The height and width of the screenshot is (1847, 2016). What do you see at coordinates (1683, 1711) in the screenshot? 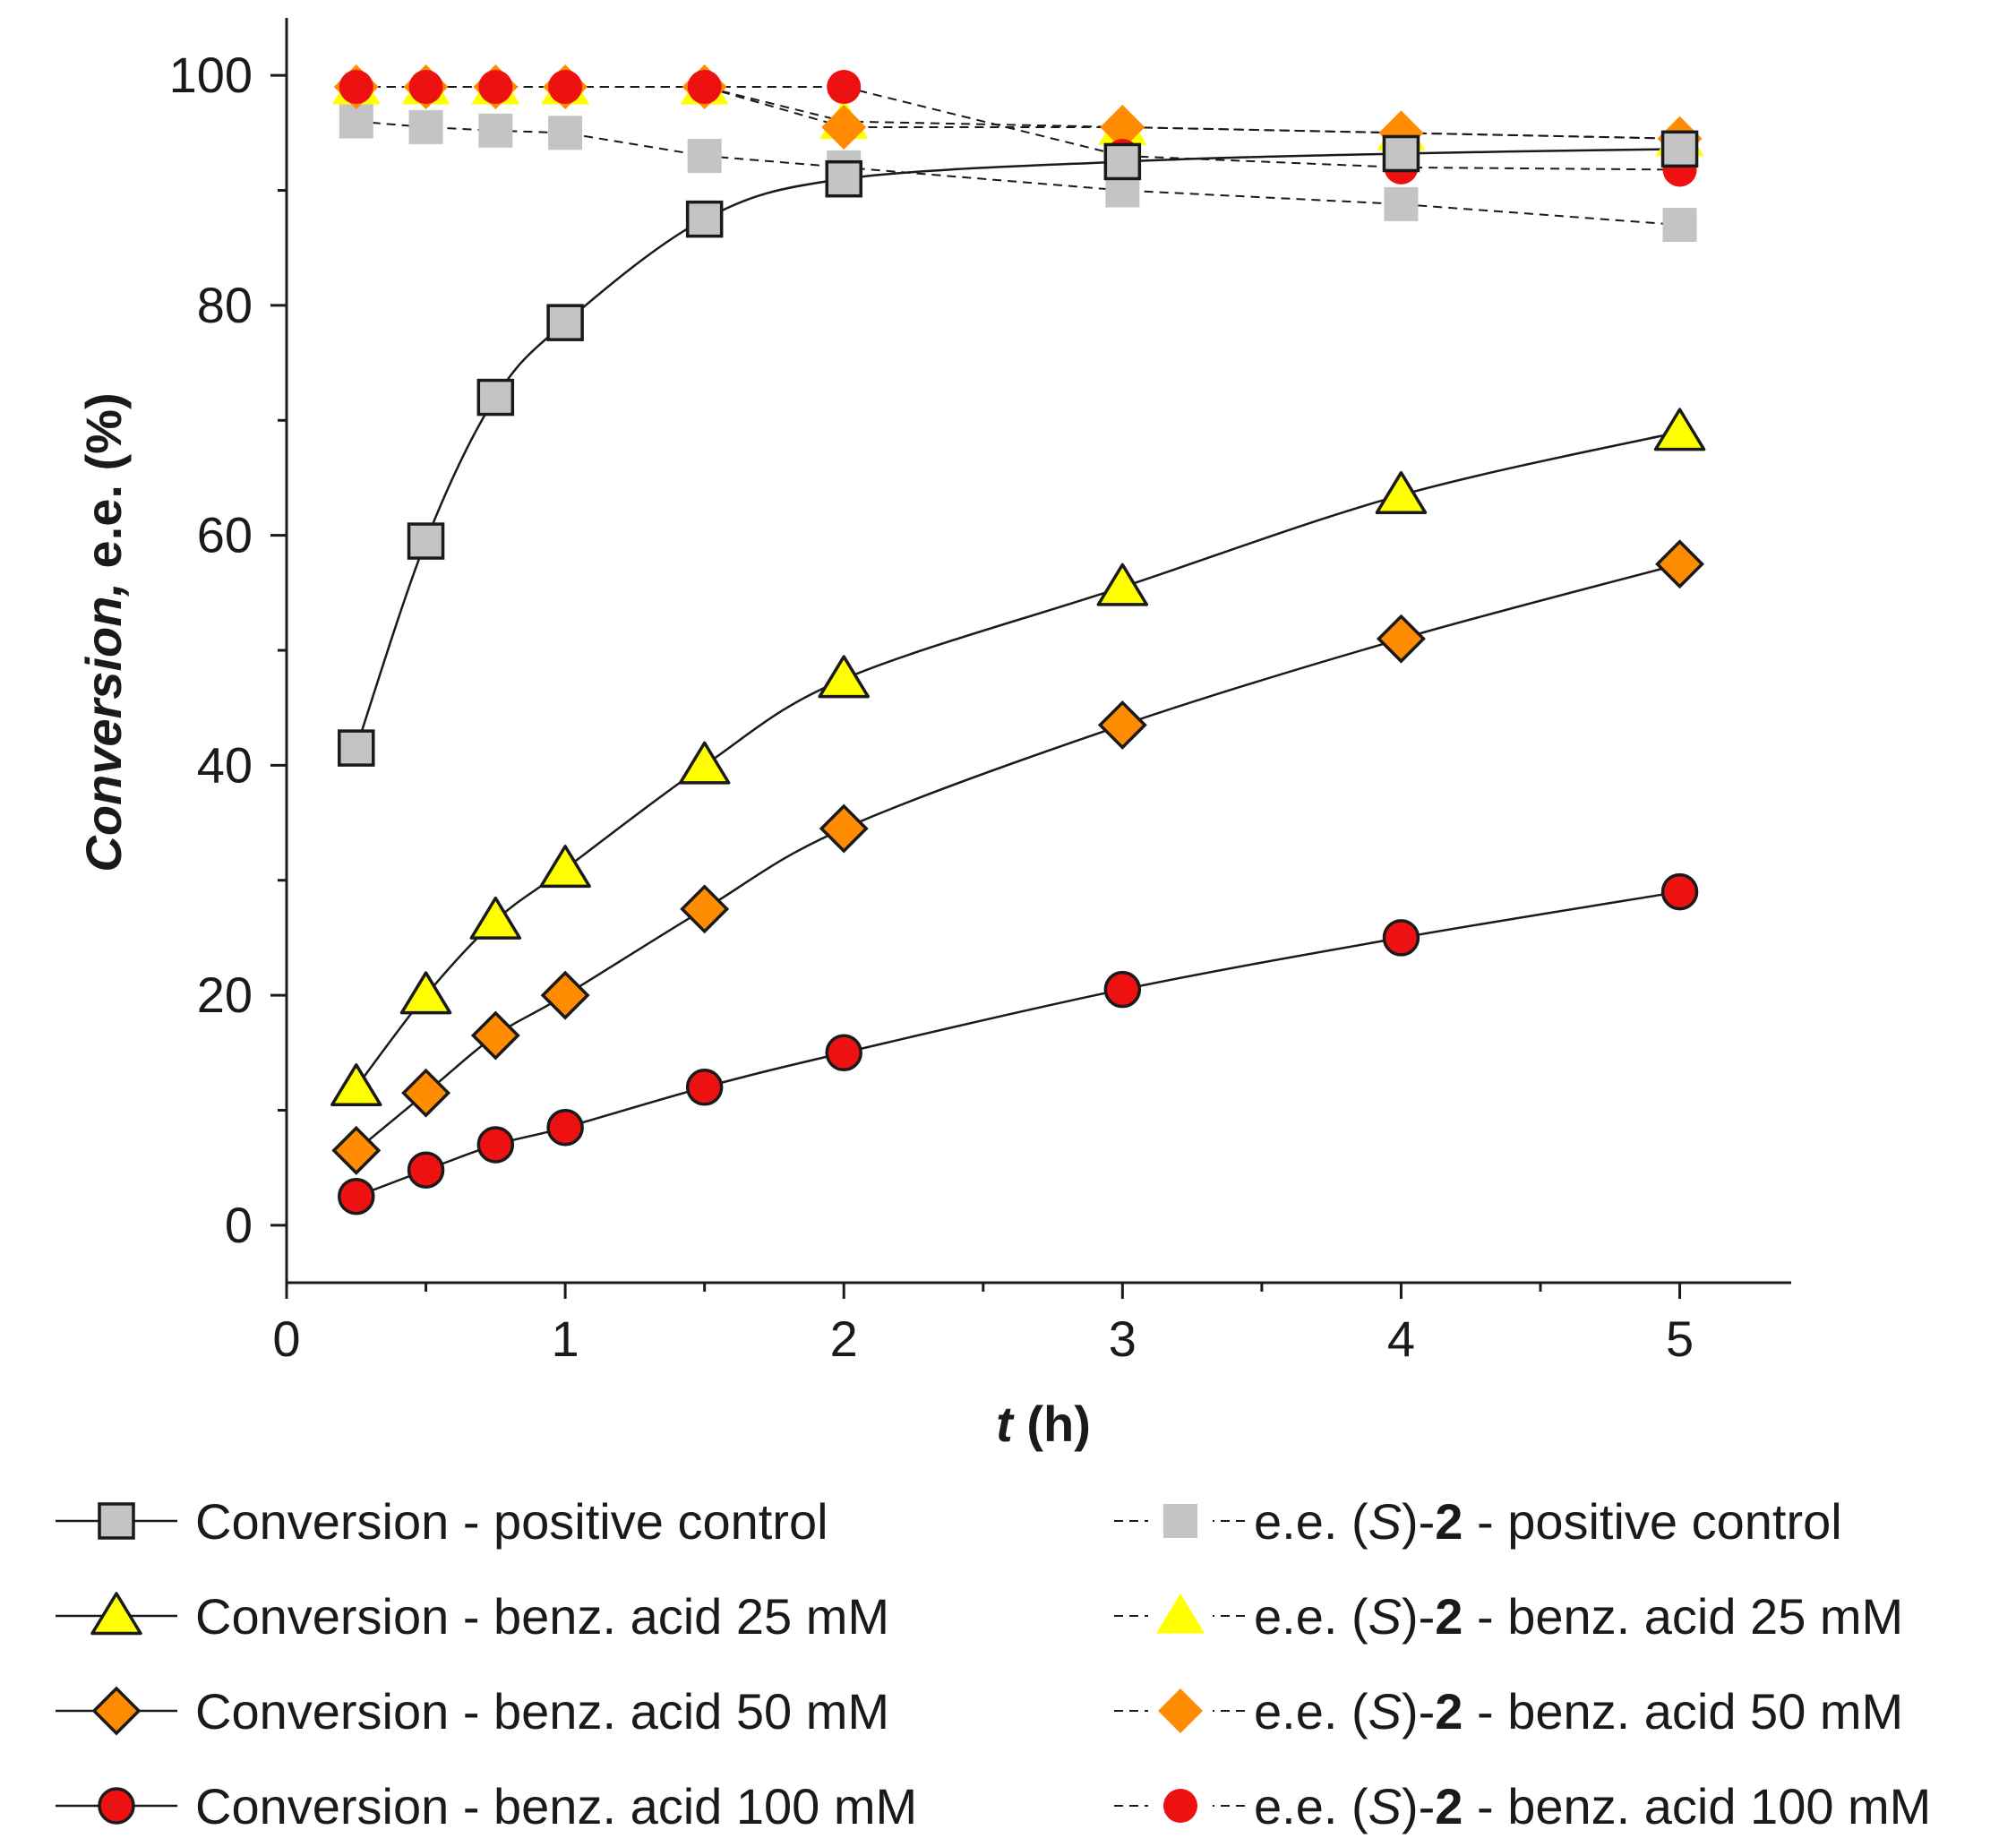
I see `legend-label-part: - benz. acid 50 mM` at bounding box center [1683, 1711].